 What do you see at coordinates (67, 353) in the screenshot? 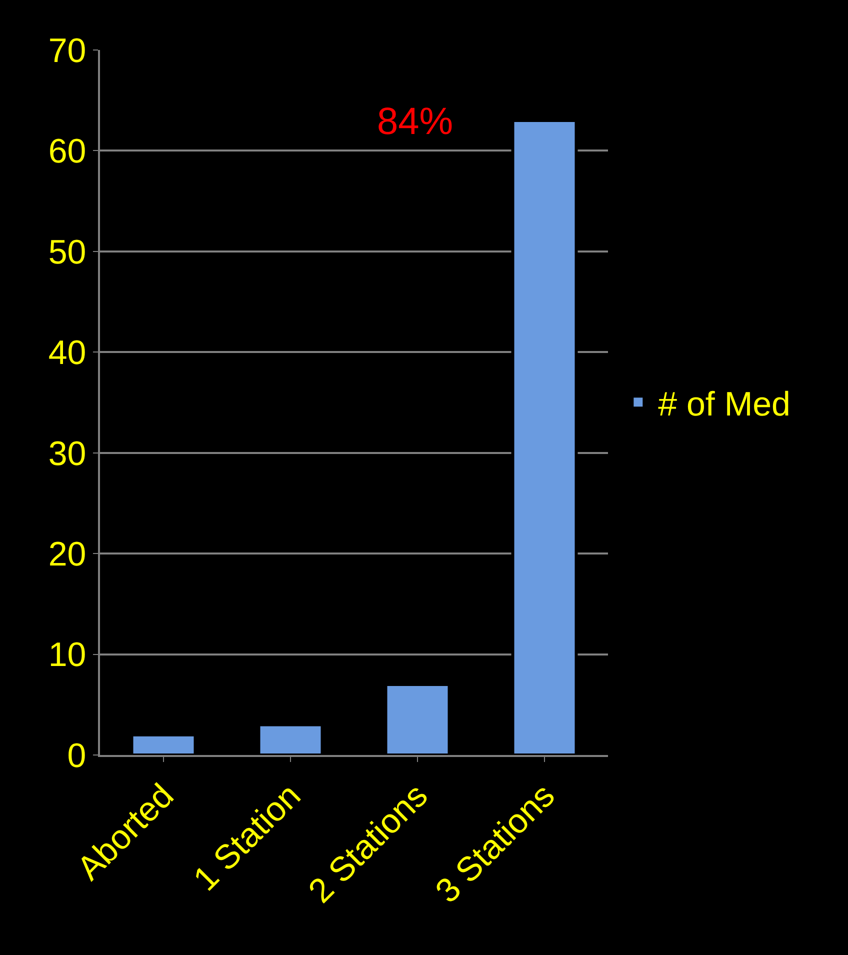
I see `y-tick-label: 40` at bounding box center [67, 353].